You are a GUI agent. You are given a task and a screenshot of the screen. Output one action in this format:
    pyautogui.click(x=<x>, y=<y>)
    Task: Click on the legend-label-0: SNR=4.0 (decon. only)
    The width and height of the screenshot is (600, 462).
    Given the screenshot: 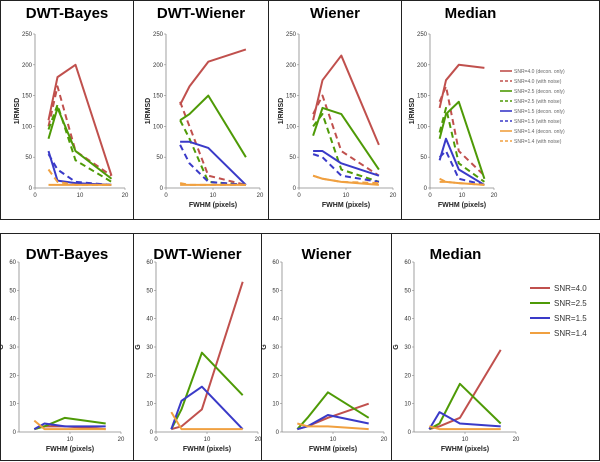 What is the action you would take?
    pyautogui.click(x=539, y=72)
    